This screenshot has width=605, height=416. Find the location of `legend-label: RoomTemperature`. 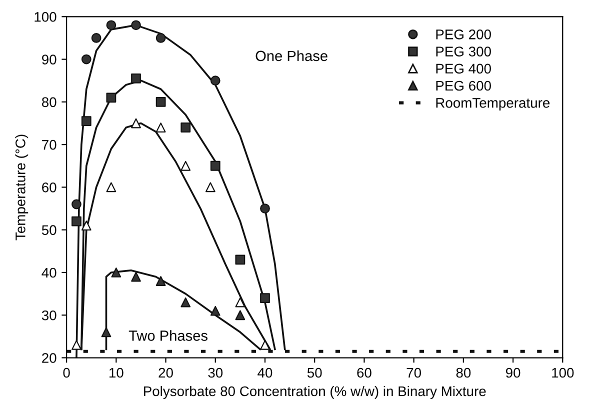

legend-label: RoomTemperature is located at coordinates (493, 104).